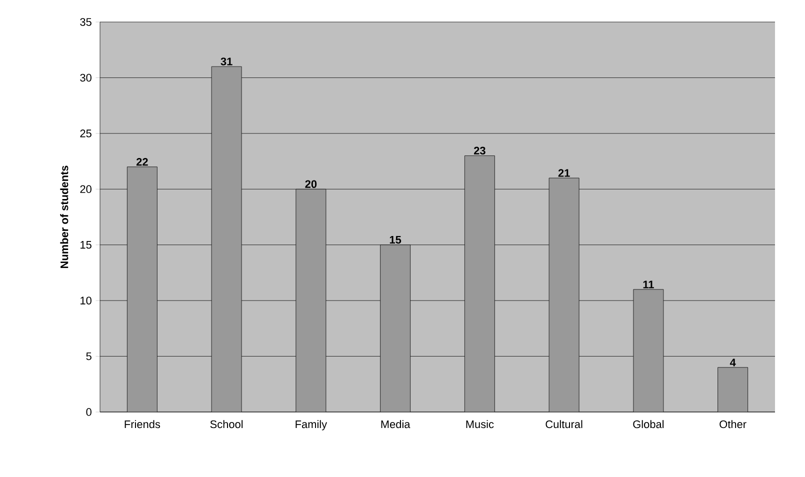  What do you see at coordinates (89, 412) in the screenshot?
I see `y-tick-label: 0` at bounding box center [89, 412].